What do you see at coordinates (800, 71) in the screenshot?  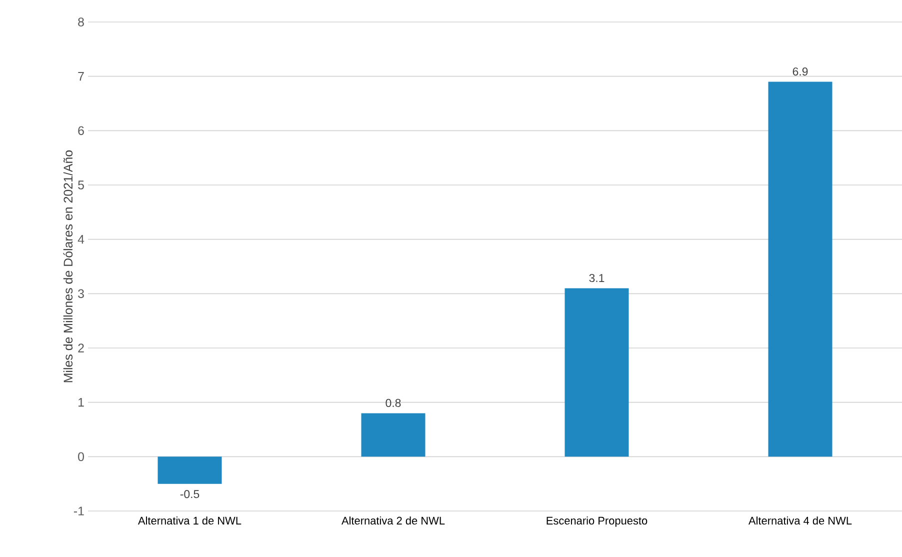 I see `data-label: 6.9` at bounding box center [800, 71].